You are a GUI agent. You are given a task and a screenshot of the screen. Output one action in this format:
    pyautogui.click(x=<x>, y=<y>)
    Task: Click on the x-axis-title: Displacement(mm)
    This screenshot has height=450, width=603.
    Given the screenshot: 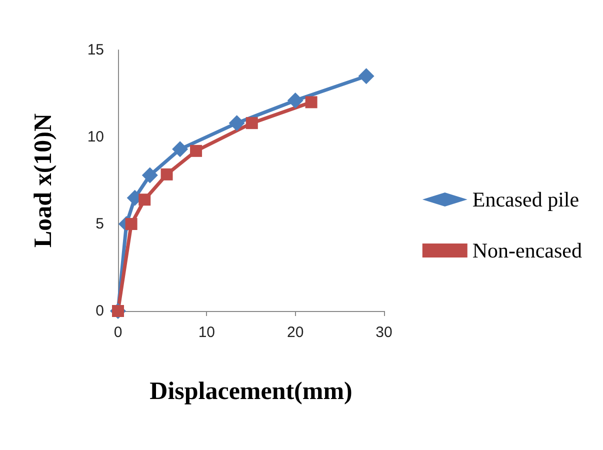 What is the action you would take?
    pyautogui.click(x=251, y=391)
    